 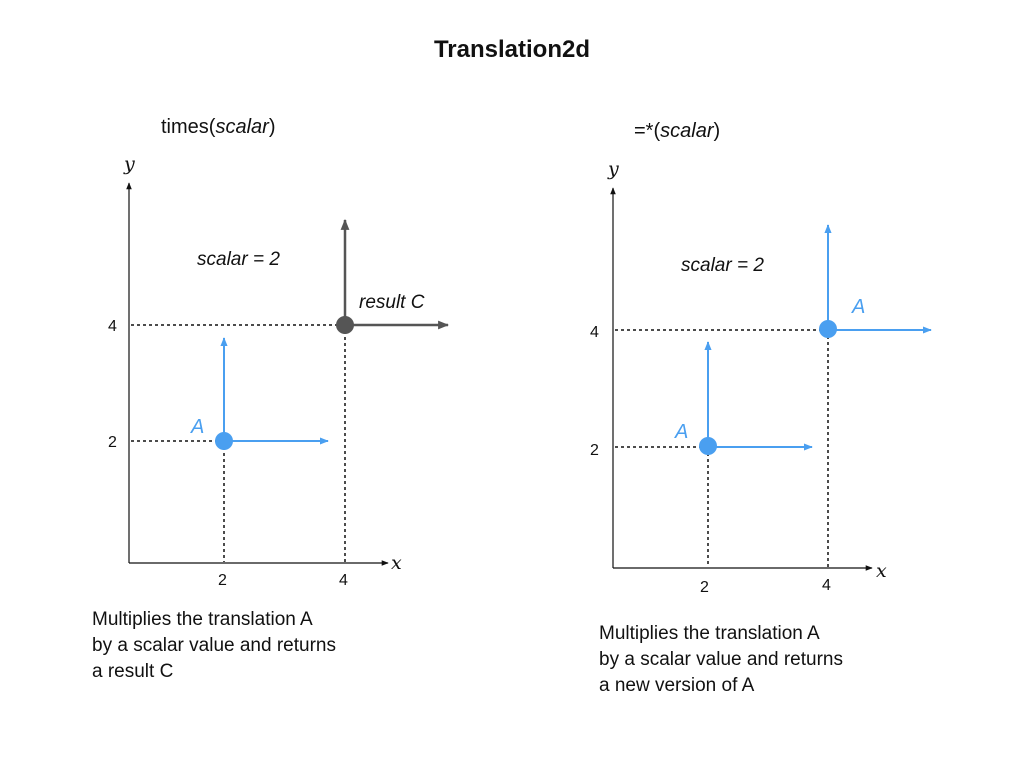 What do you see at coordinates (129, 164) in the screenshot?
I see `left-y-axis-label: y` at bounding box center [129, 164].